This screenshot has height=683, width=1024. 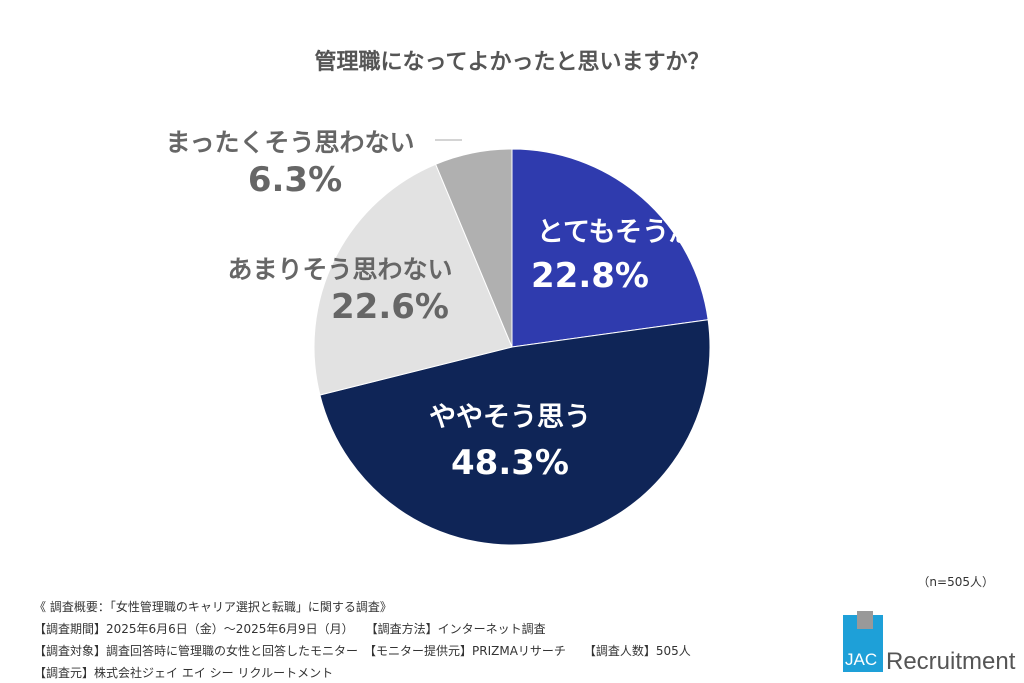 What do you see at coordinates (955, 582) in the screenshot?
I see `sample-size: （n=505人）` at bounding box center [955, 582].